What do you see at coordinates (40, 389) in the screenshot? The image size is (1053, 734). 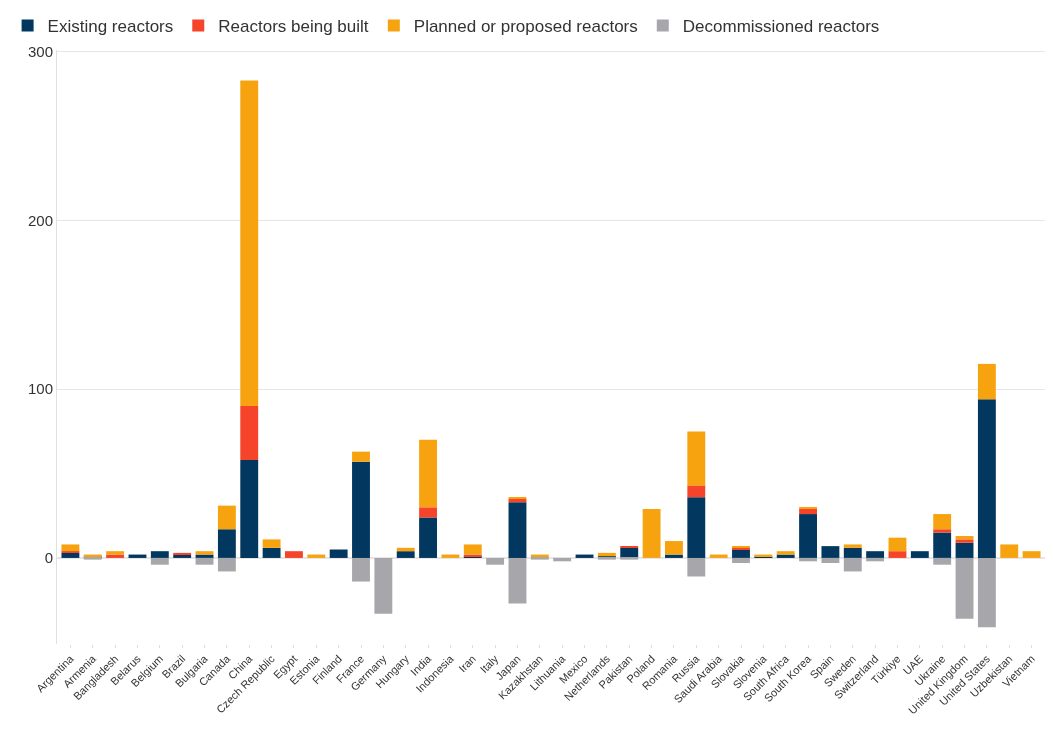 I see `y-tick-label: 100` at bounding box center [40, 389].